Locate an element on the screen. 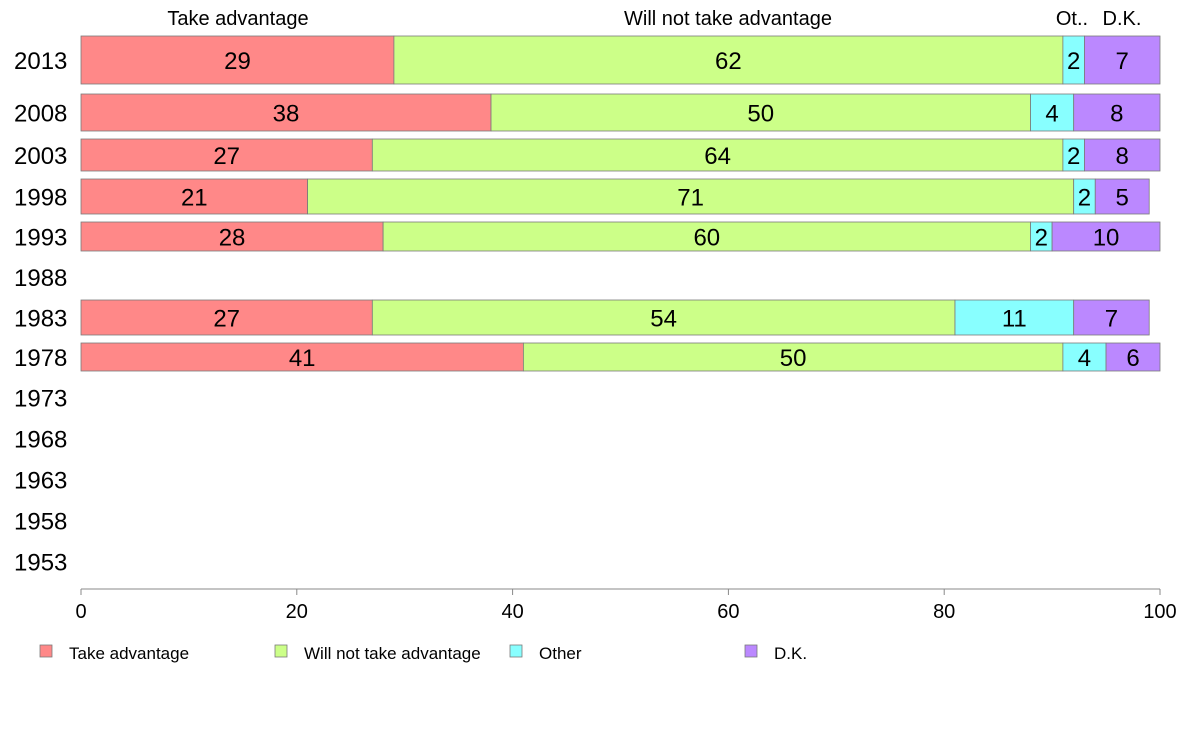 The width and height of the screenshot is (1188, 736). bar-value-label: 60 is located at coordinates (706, 238).